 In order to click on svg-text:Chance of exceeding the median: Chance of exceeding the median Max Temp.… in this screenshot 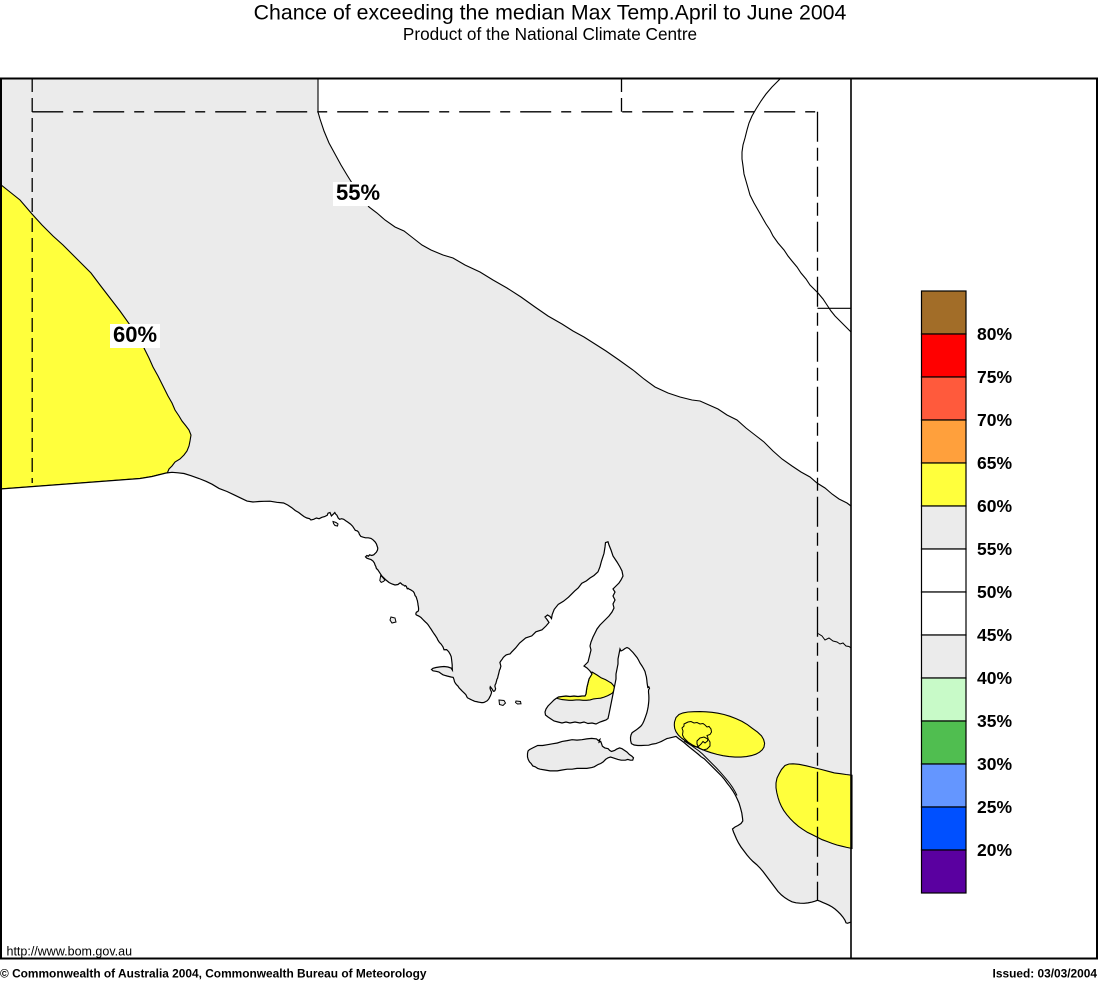, I will do `click(550, 13)`.